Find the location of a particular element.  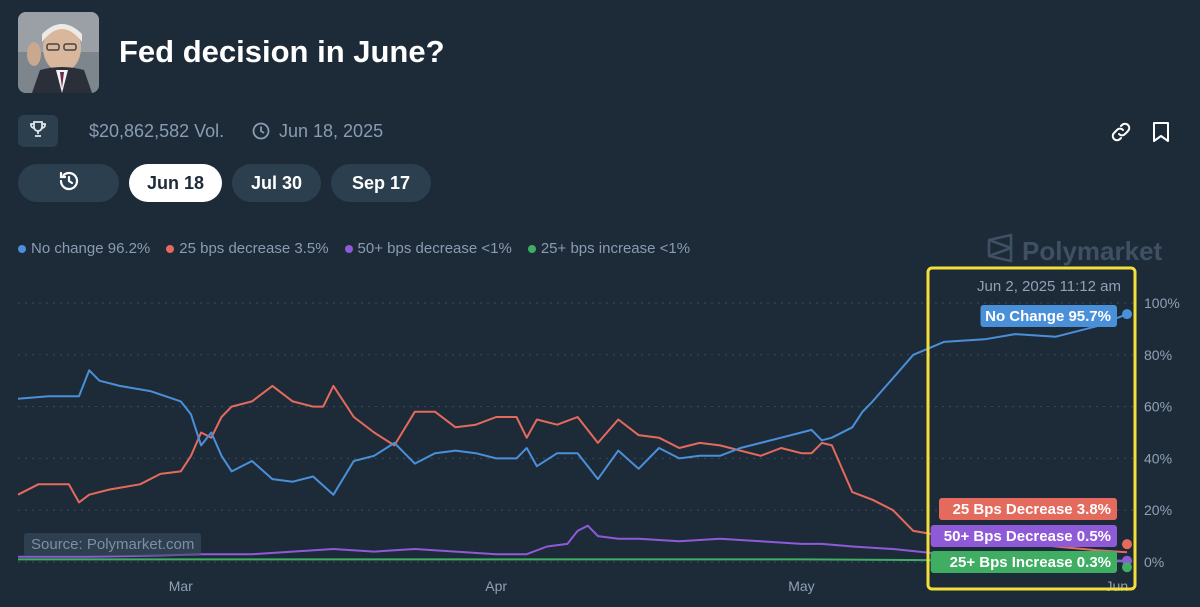

x-tick-label: May is located at coordinates (801, 586).